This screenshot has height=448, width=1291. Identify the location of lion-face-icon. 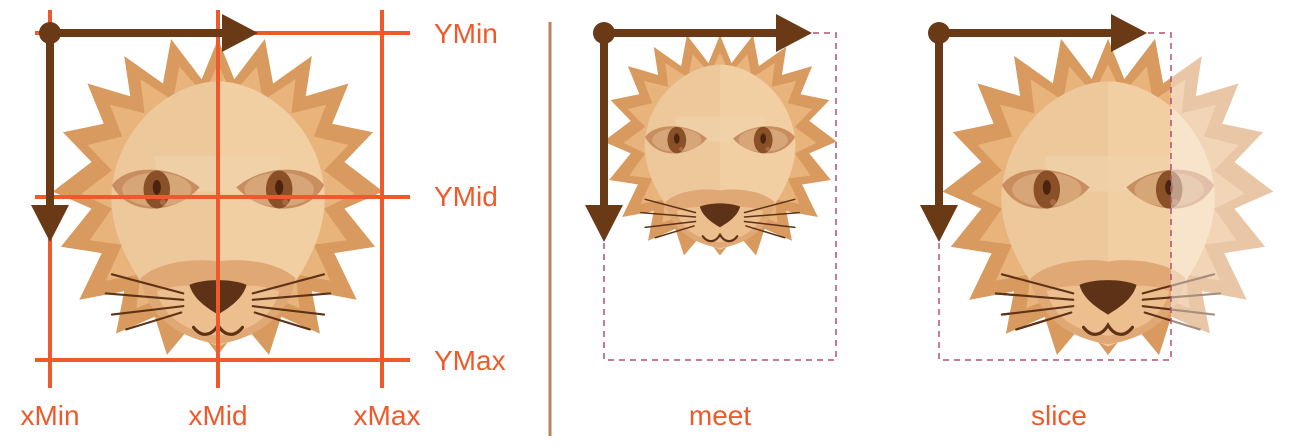
(720, 145).